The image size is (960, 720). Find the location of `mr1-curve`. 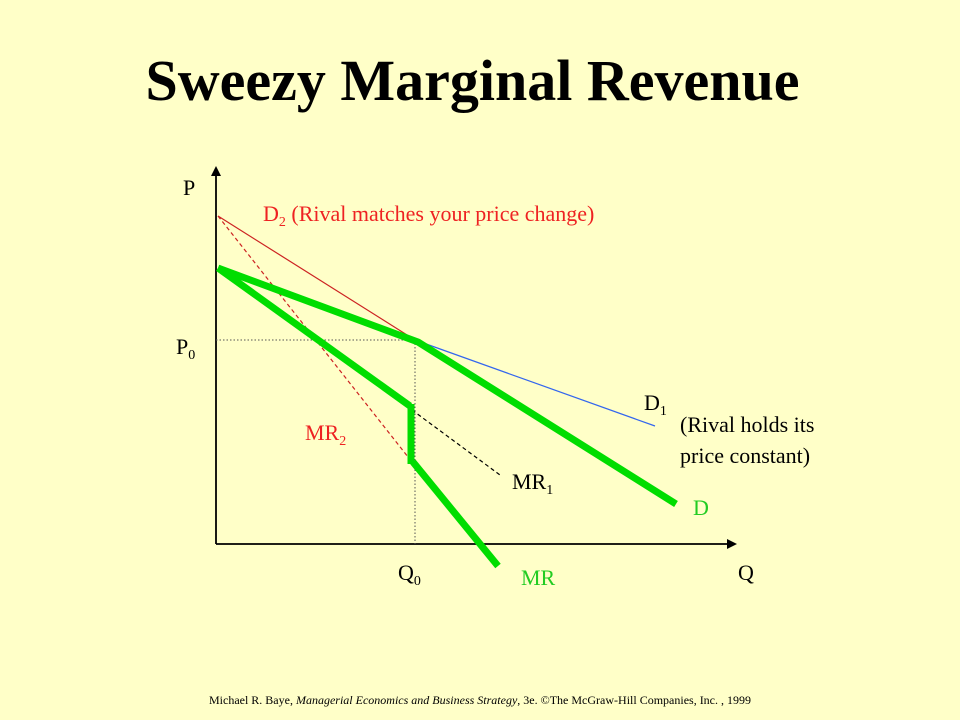

mr1-curve is located at coordinates (456, 442).